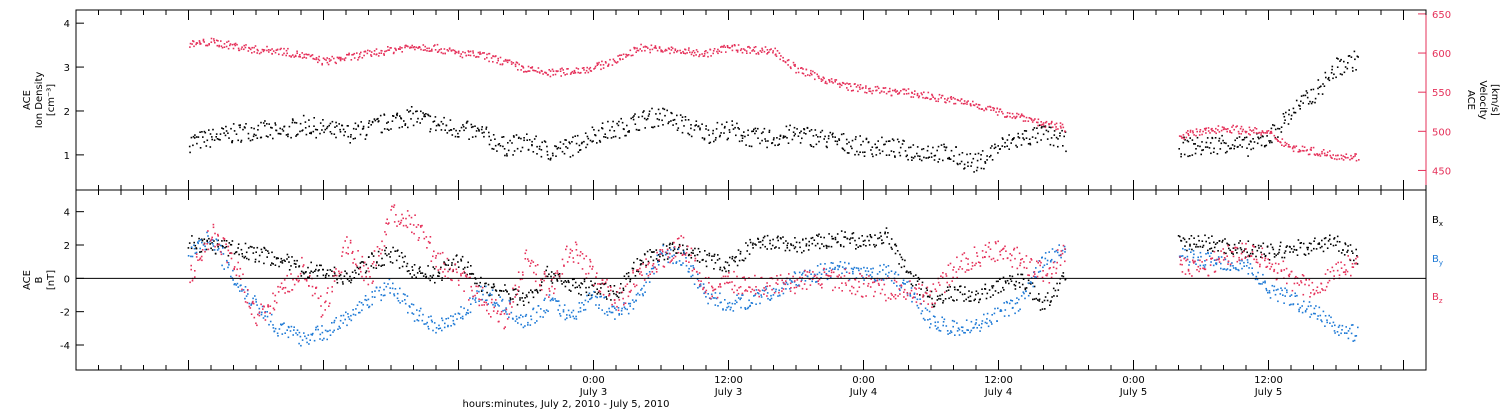  I want to click on density-tick-label: 2, so click(67, 112).